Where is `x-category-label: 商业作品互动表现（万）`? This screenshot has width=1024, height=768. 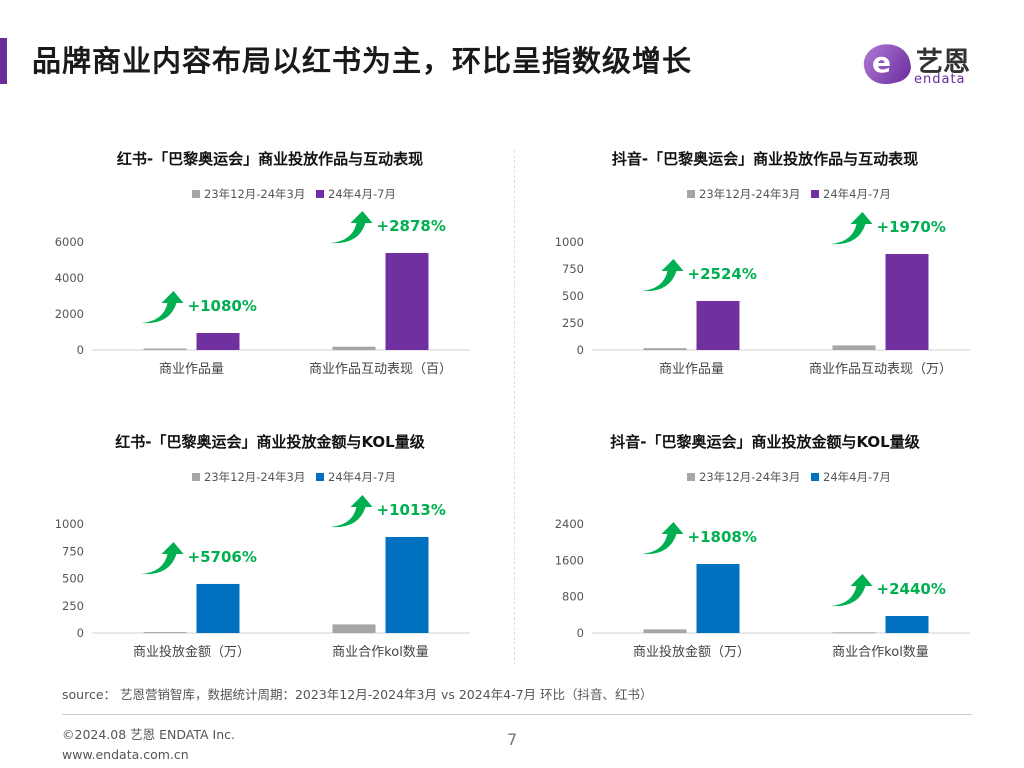 x-category-label: 商业作品互动表现（万） is located at coordinates (880, 369).